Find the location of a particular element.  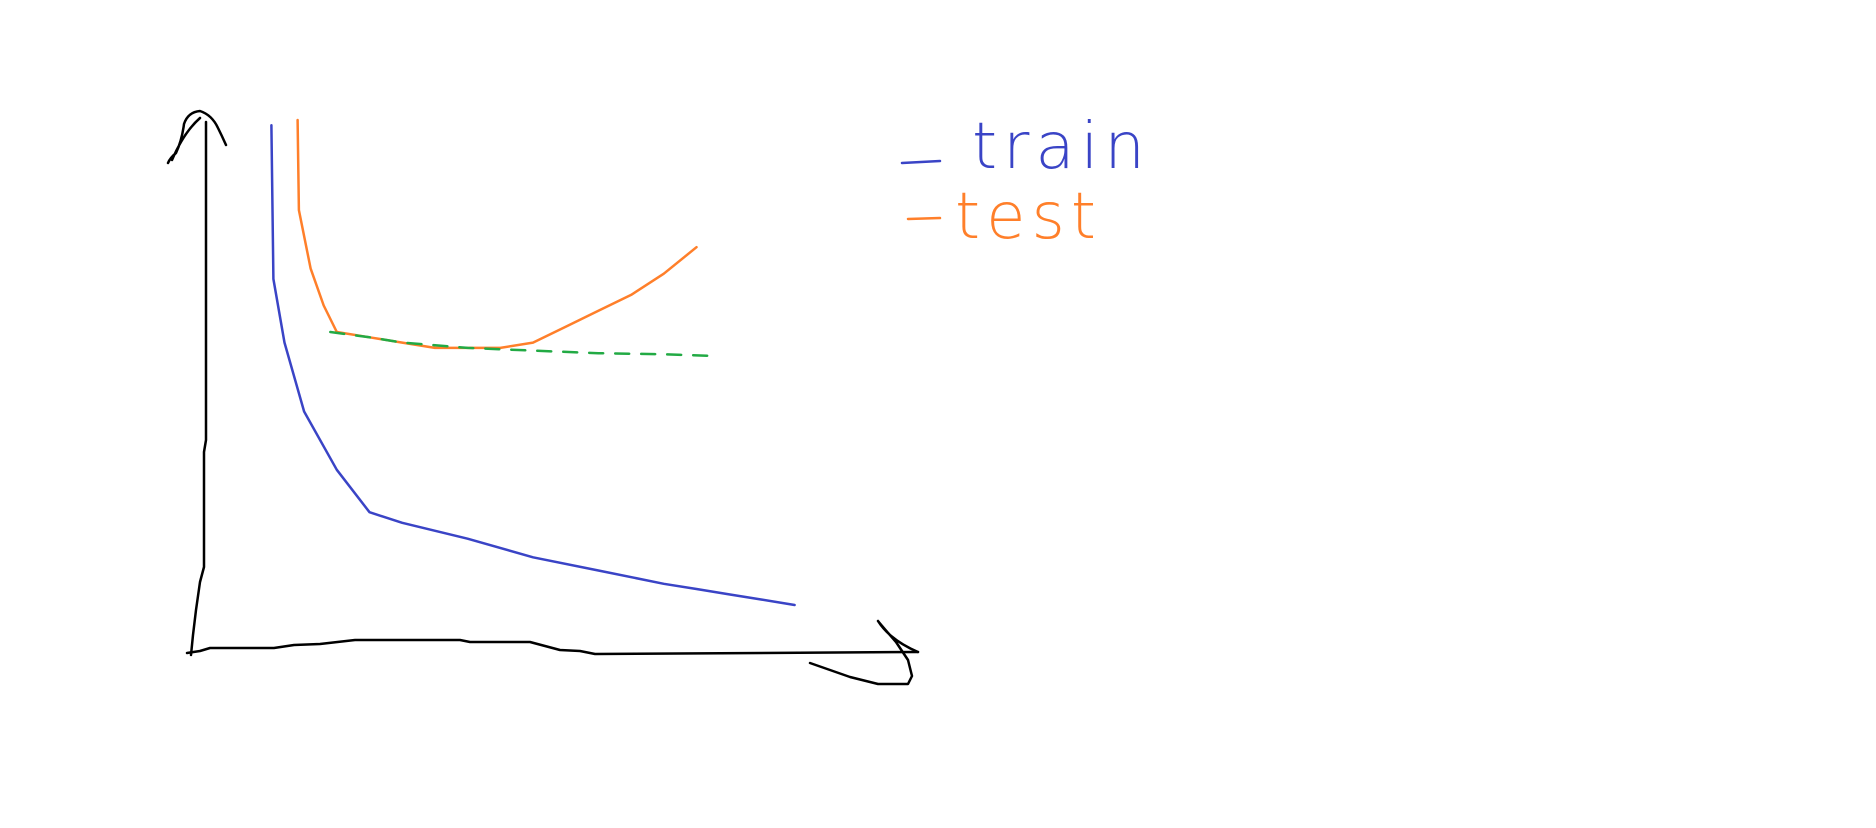

legend-swatch-test is located at coordinates (924, 218).